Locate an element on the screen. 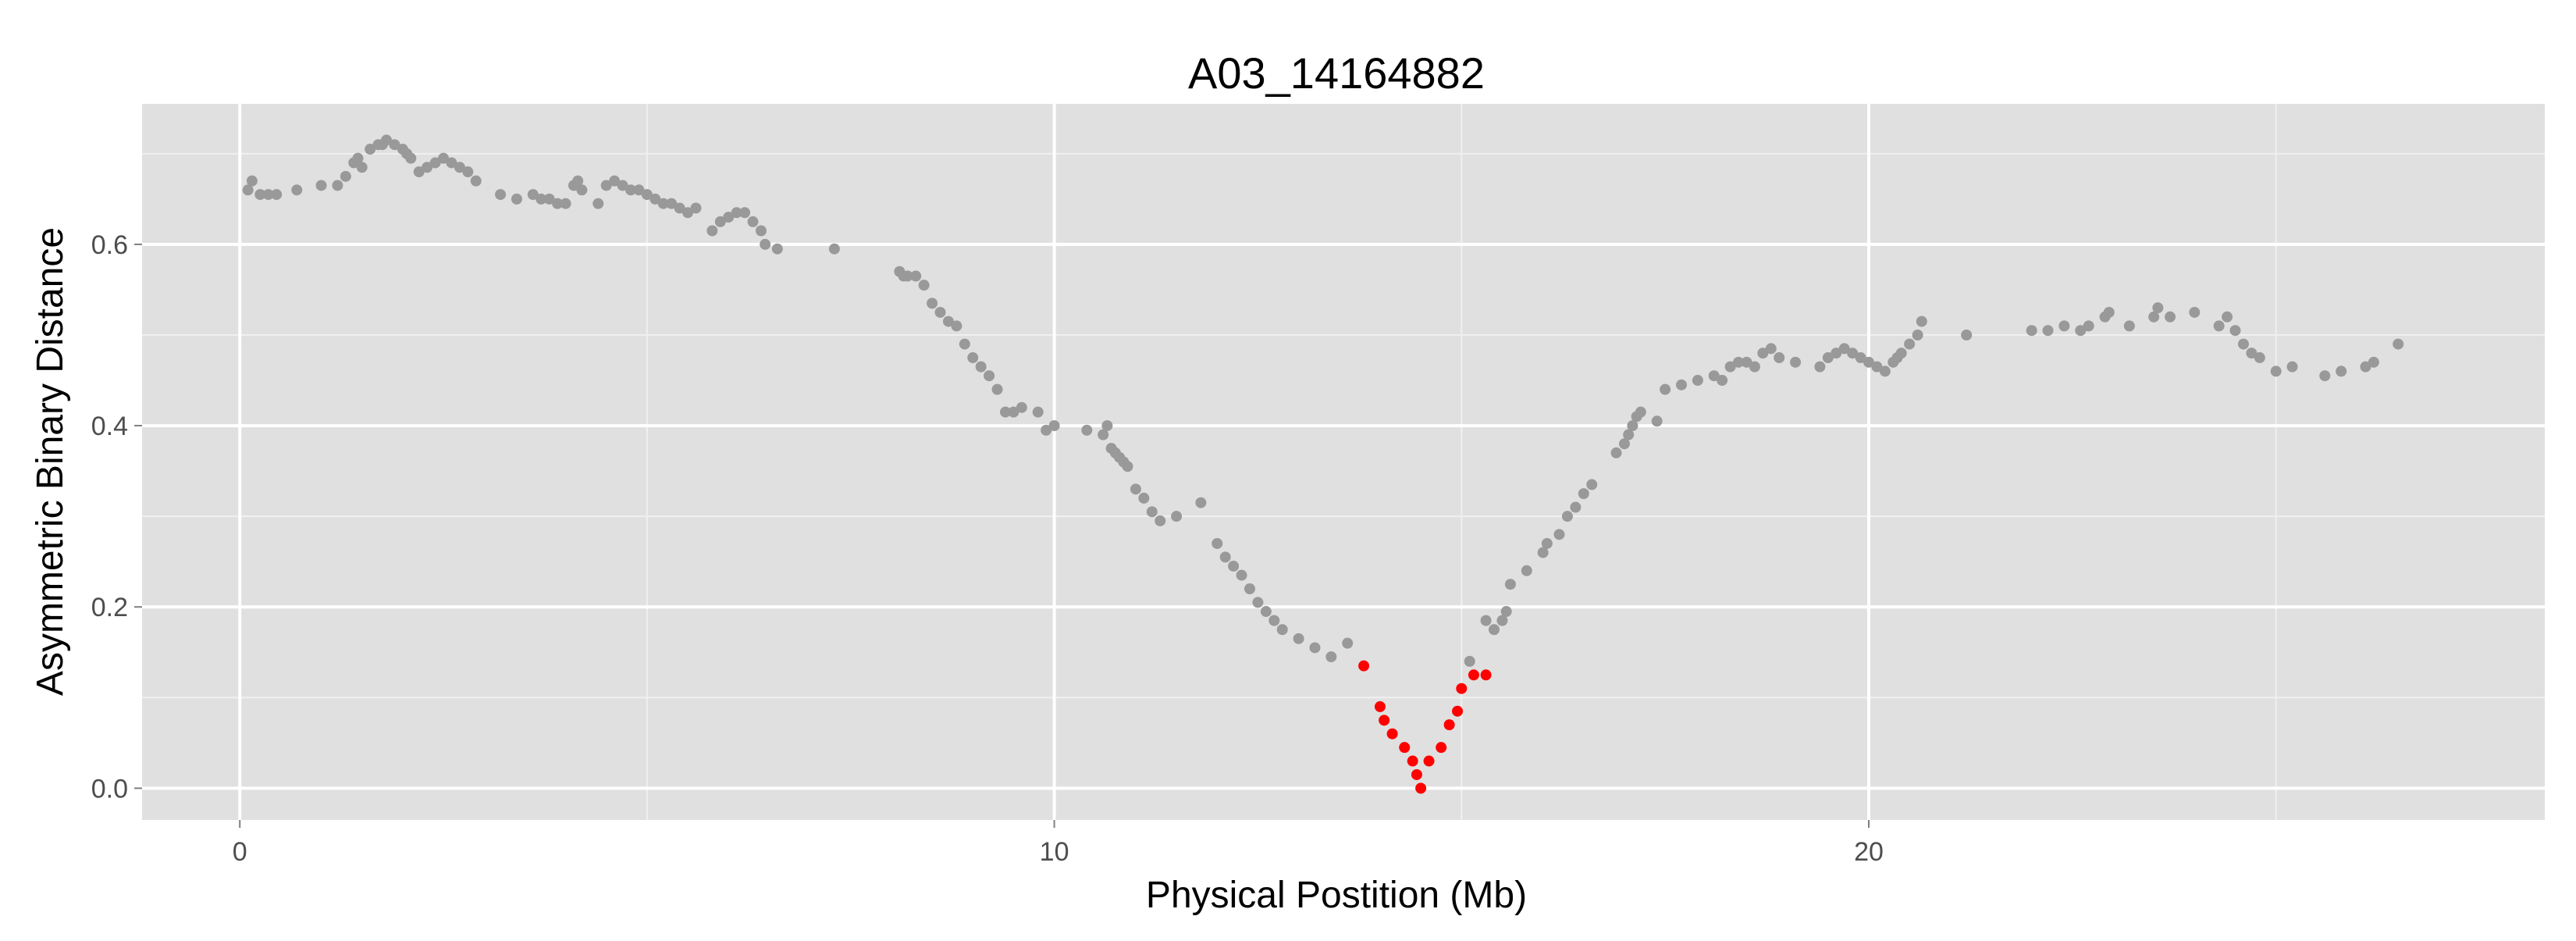  y-axis-title: Asymmetric Binary Distance is located at coordinates (51, 462).